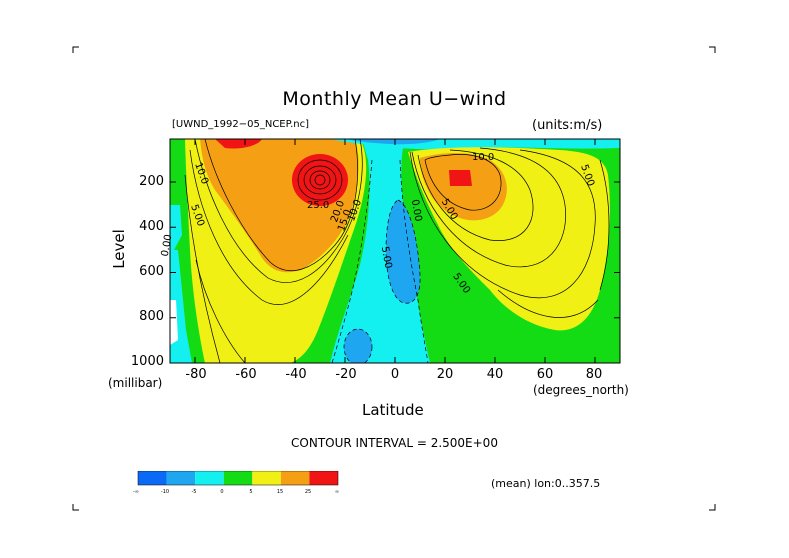 This screenshot has height=558, width=789. Describe the element at coordinates (296, 374) in the screenshot. I see `x-tick-label: -40` at that location.